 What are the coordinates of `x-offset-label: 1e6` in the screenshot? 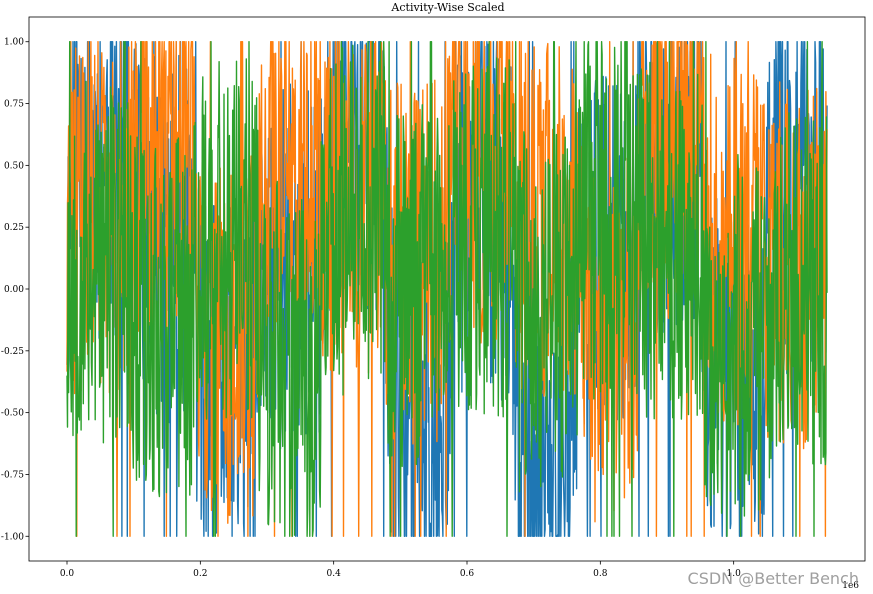 It's located at (850, 586).